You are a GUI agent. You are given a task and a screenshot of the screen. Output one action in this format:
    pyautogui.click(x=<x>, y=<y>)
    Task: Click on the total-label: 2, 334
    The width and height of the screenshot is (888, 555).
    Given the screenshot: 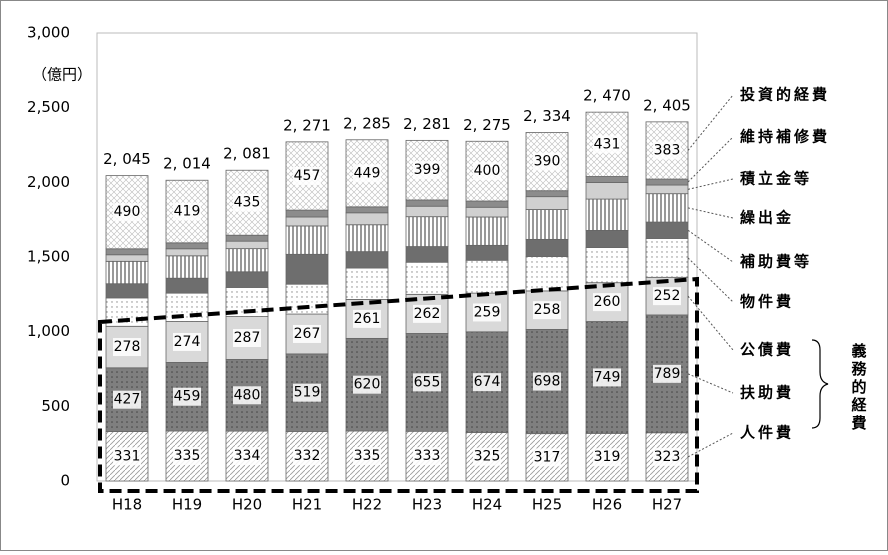 What is the action you would take?
    pyautogui.click(x=547, y=116)
    